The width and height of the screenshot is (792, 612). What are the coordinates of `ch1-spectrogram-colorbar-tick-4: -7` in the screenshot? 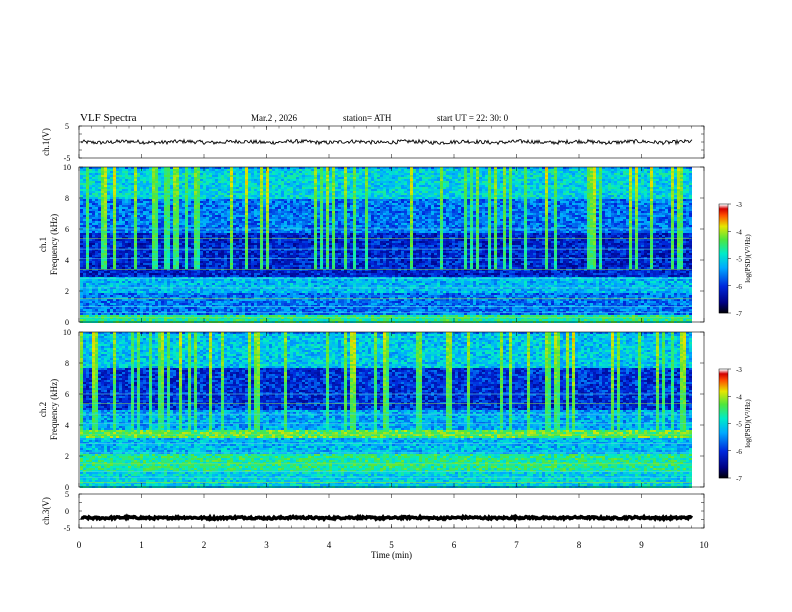 It's located at (739, 314).